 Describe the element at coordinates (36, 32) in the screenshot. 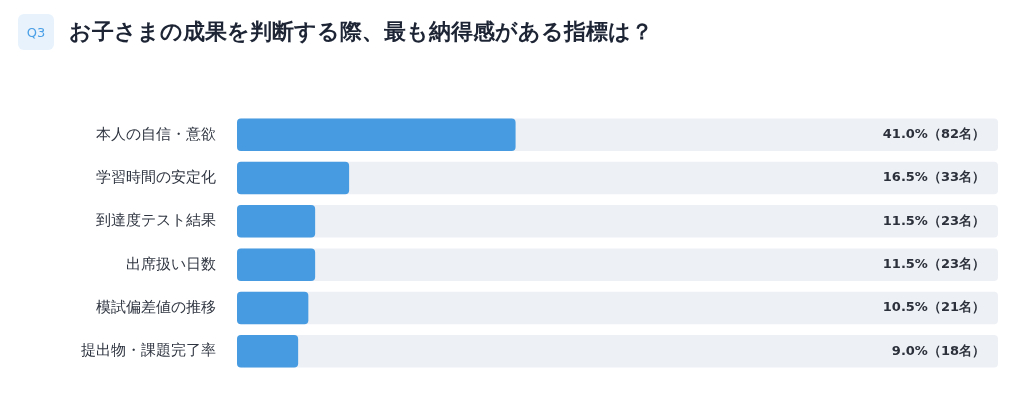

I see `question-badge: Q3` at that location.